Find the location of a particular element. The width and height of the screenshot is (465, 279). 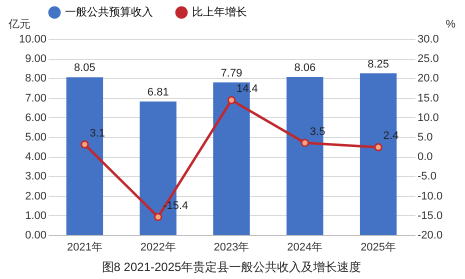

data-label: 7.79 is located at coordinates (231, 73).